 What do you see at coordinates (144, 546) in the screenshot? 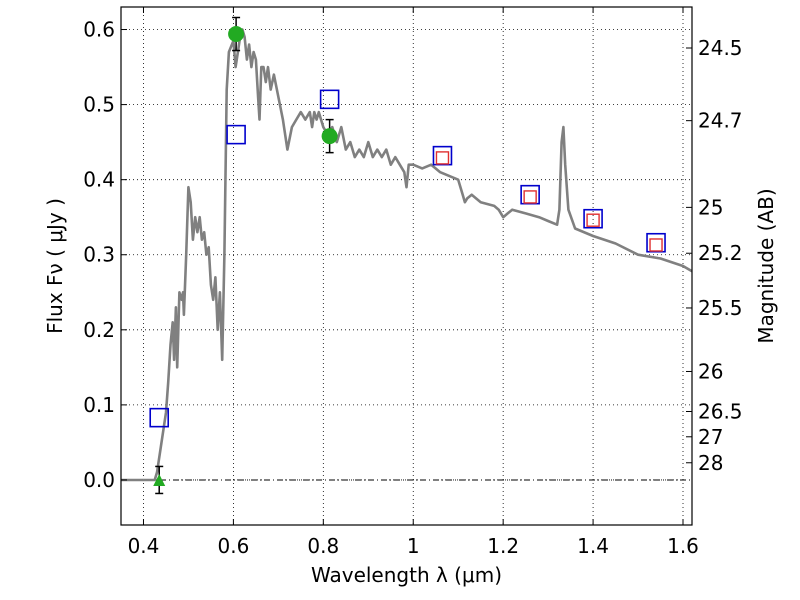
I see `x-tick-label: 0.4` at bounding box center [144, 546].